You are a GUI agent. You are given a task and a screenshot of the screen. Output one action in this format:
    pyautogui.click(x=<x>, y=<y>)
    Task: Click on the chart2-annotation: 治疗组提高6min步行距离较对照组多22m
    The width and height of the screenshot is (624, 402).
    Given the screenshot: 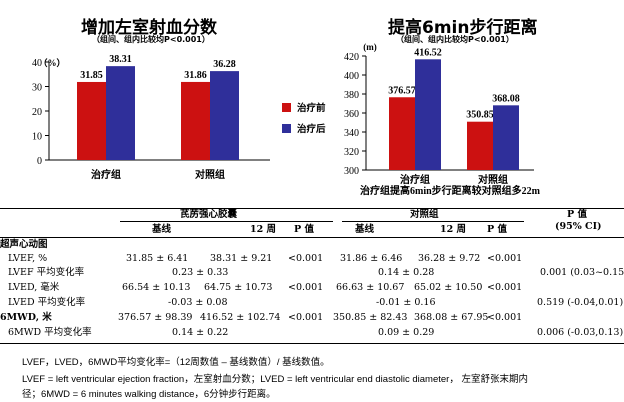 What is the action you would take?
    pyautogui.click(x=450, y=190)
    